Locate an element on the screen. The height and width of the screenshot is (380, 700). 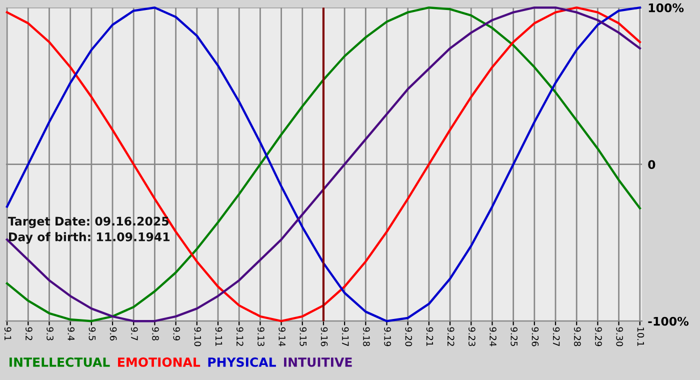
x-tick-label: 9.13 is located at coordinates (261, 336).